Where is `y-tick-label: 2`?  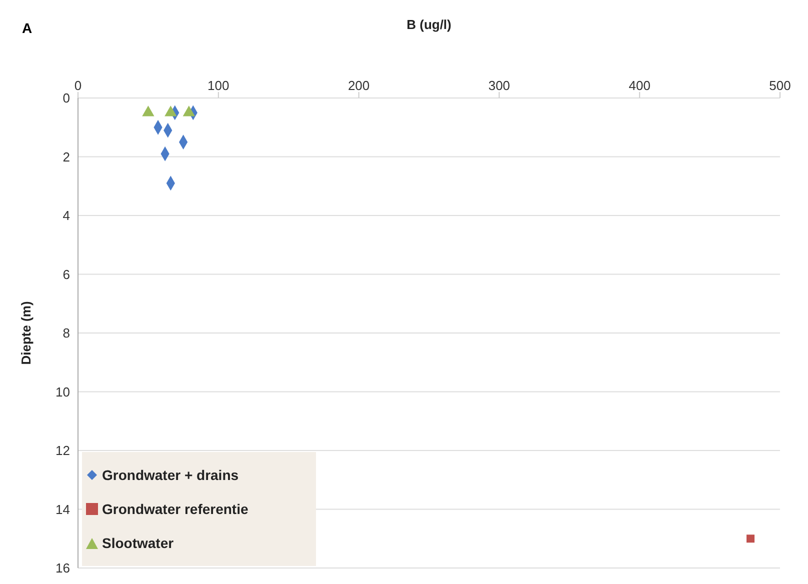
y-tick-label: 2 is located at coordinates (66, 156).